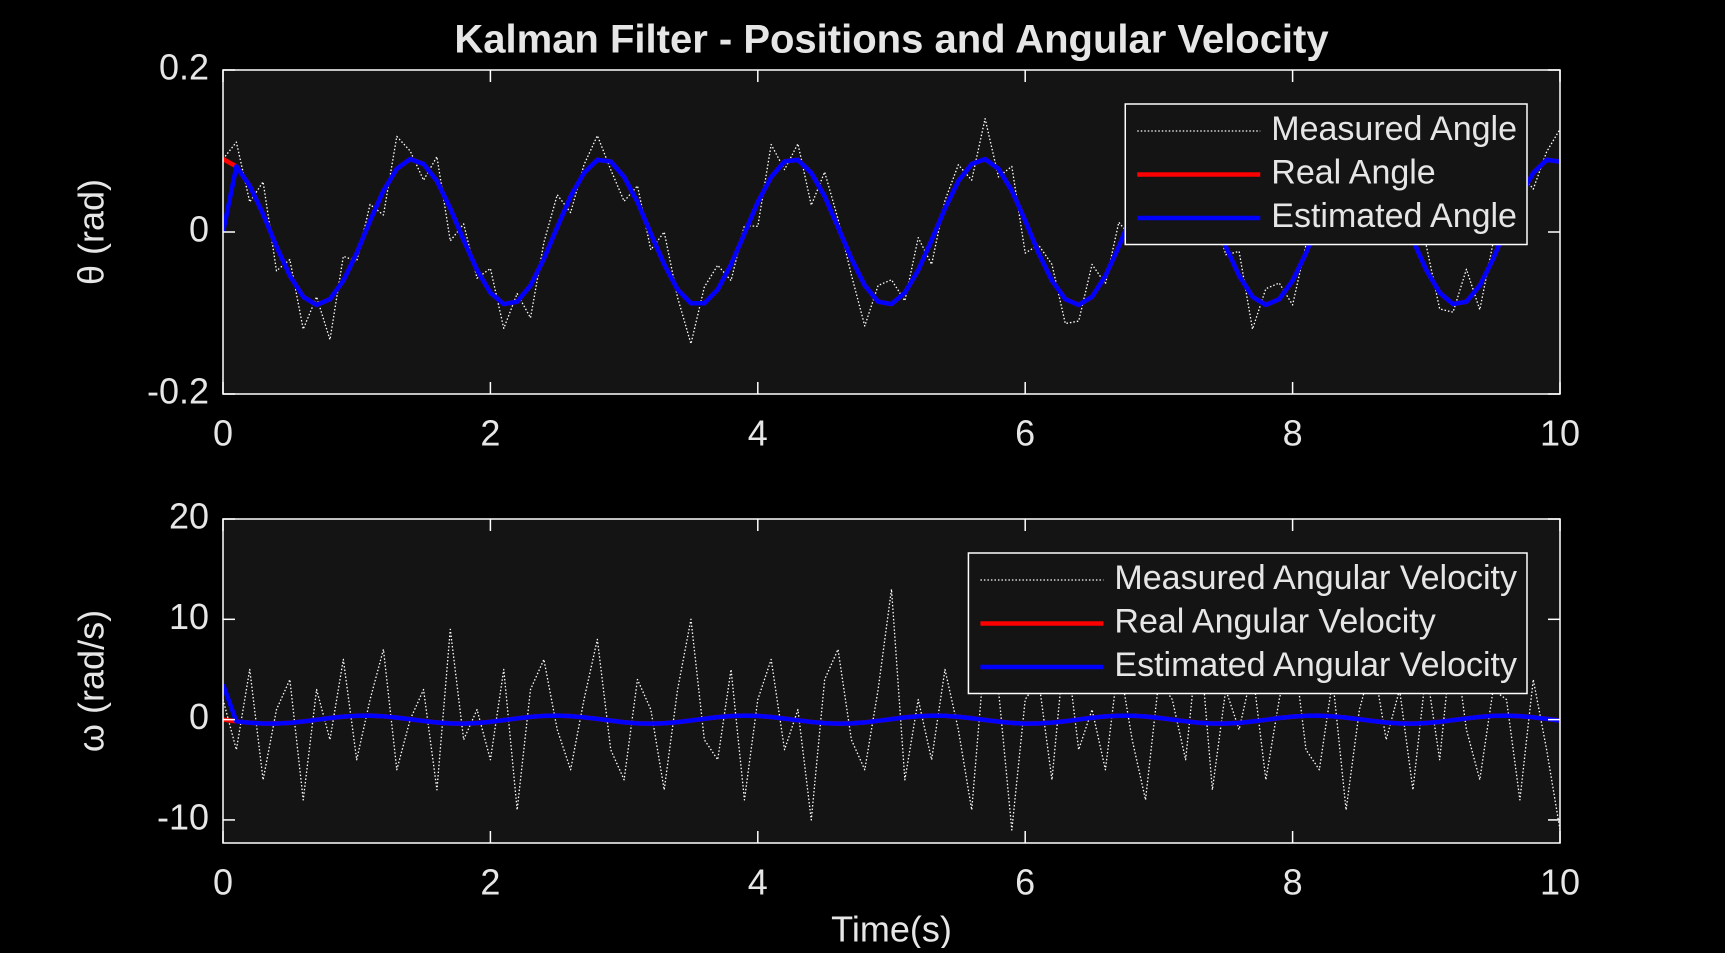 The height and width of the screenshot is (953, 1725). I want to click on y-tick-label: -0.2, so click(178, 391).